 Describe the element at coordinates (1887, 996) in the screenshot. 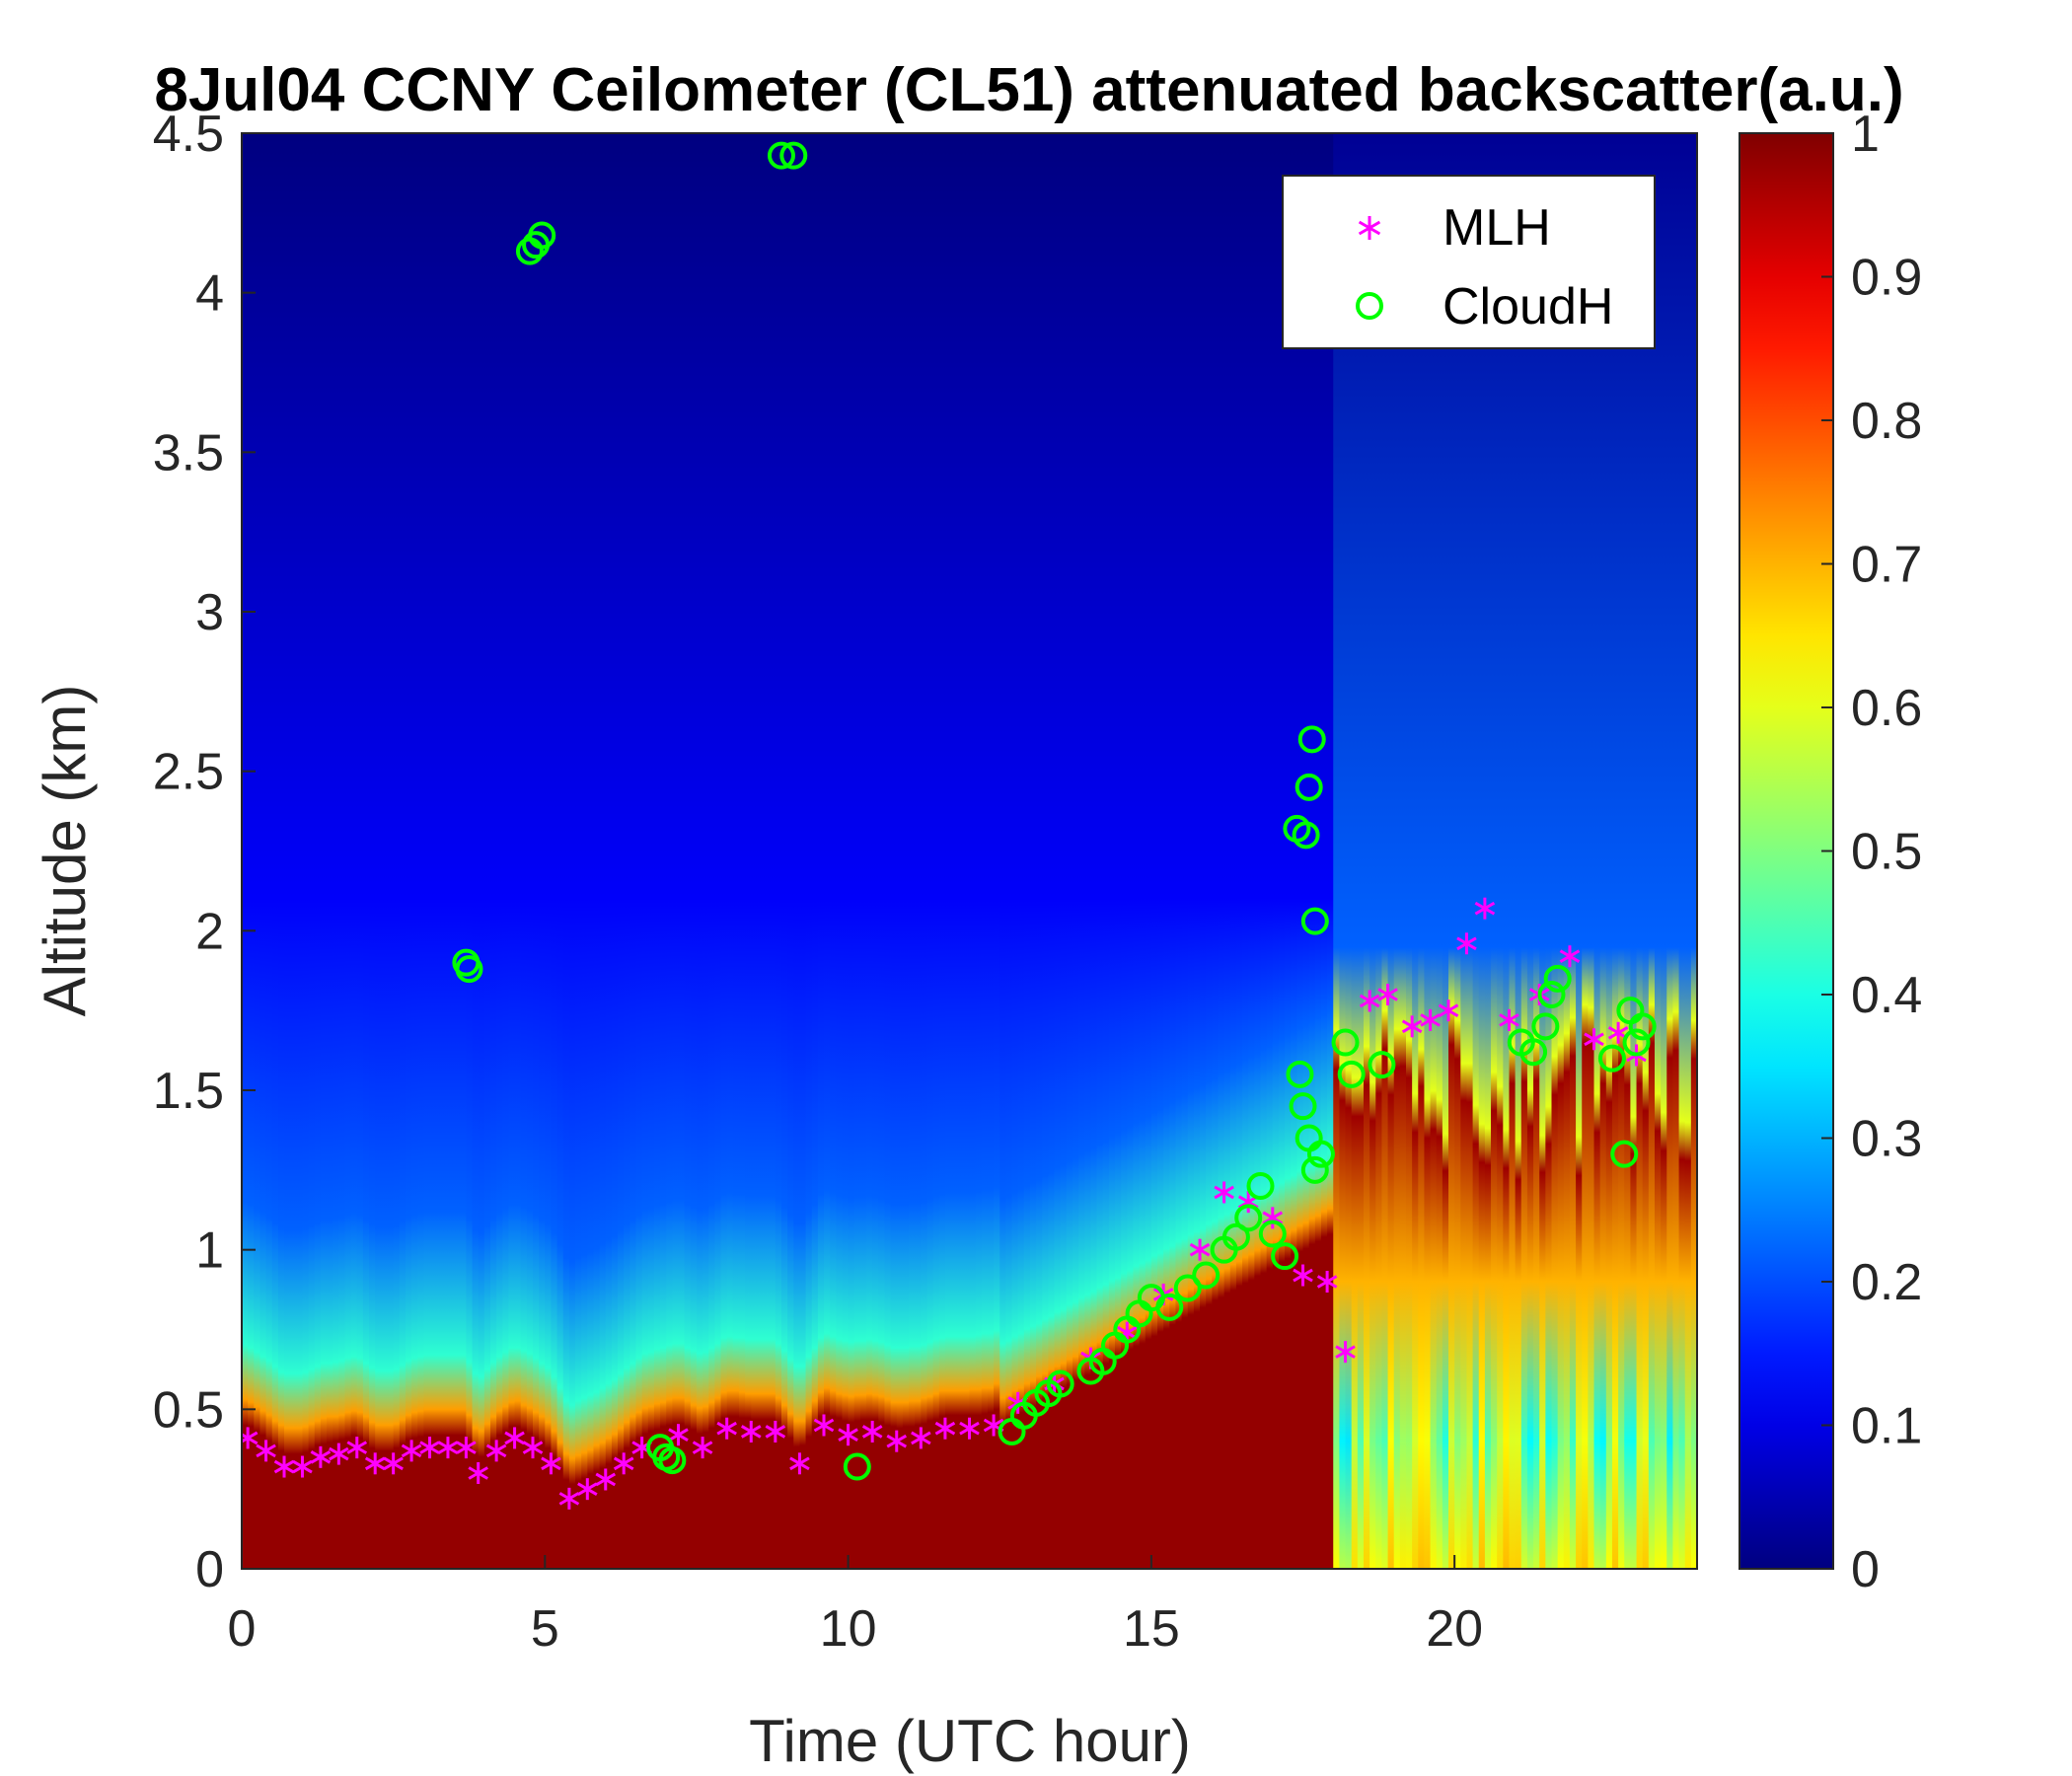

I see `colorbar-tick-label: 0.4` at that location.